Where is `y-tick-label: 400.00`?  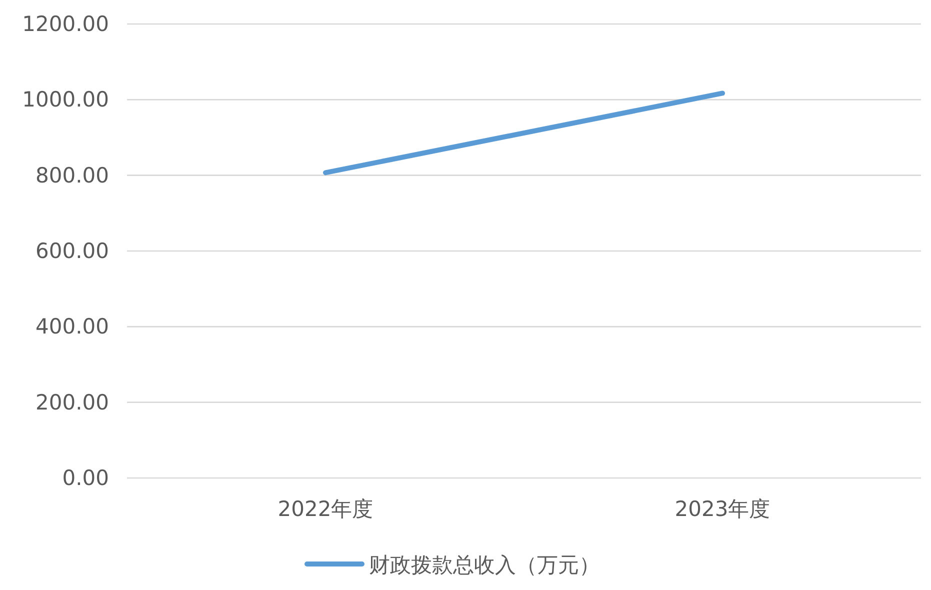 y-tick-label: 400.00 is located at coordinates (72, 326).